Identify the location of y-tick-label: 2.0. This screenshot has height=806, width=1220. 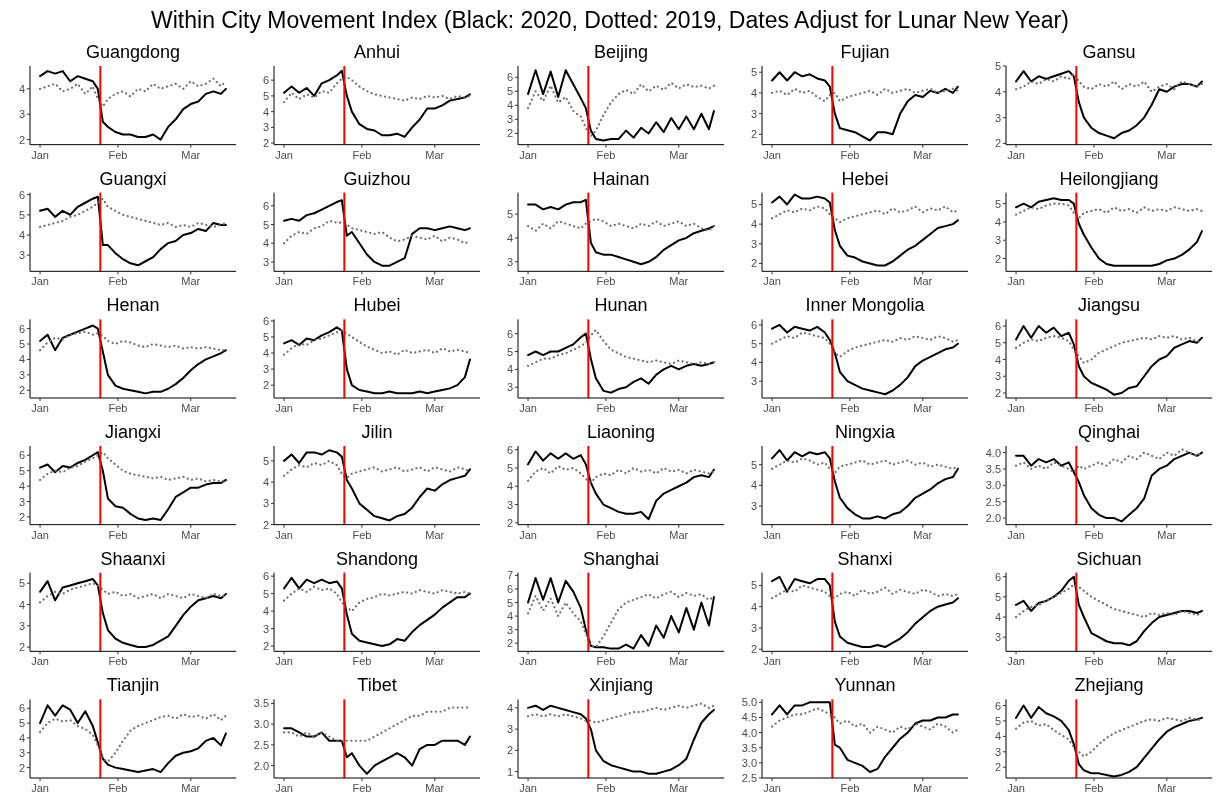
(993, 518).